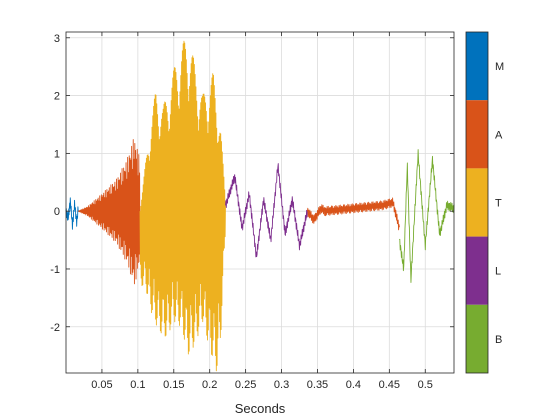 The height and width of the screenshot is (420, 560). I want to click on colorbar-segment-t, so click(477, 202).